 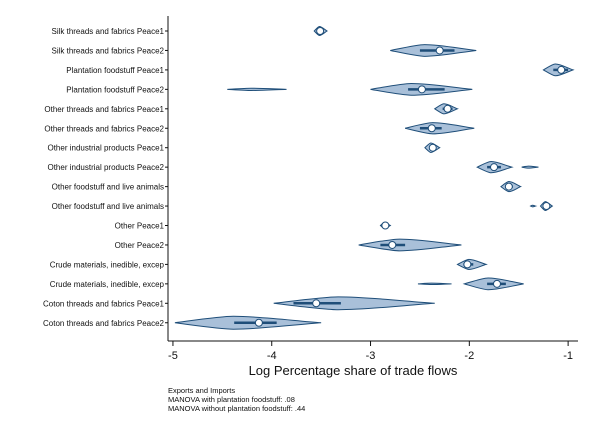 What do you see at coordinates (236, 408) in the screenshot?
I see `note-line-3: MANOVA without plantation foodstuff: .44` at bounding box center [236, 408].